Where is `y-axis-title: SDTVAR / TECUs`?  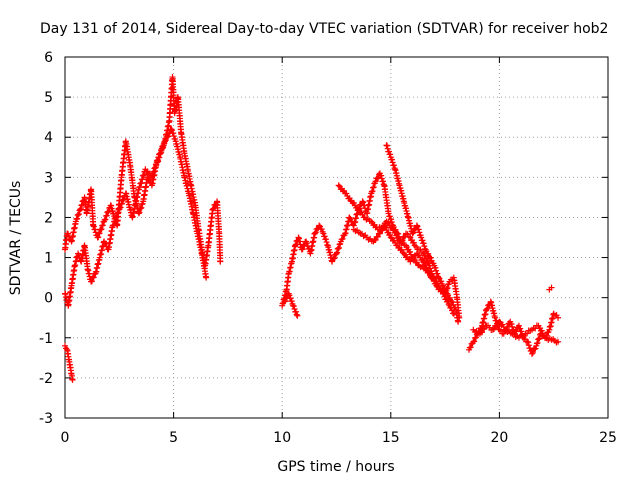
y-axis-title: SDTVAR / TECUs is located at coordinates (16, 238).